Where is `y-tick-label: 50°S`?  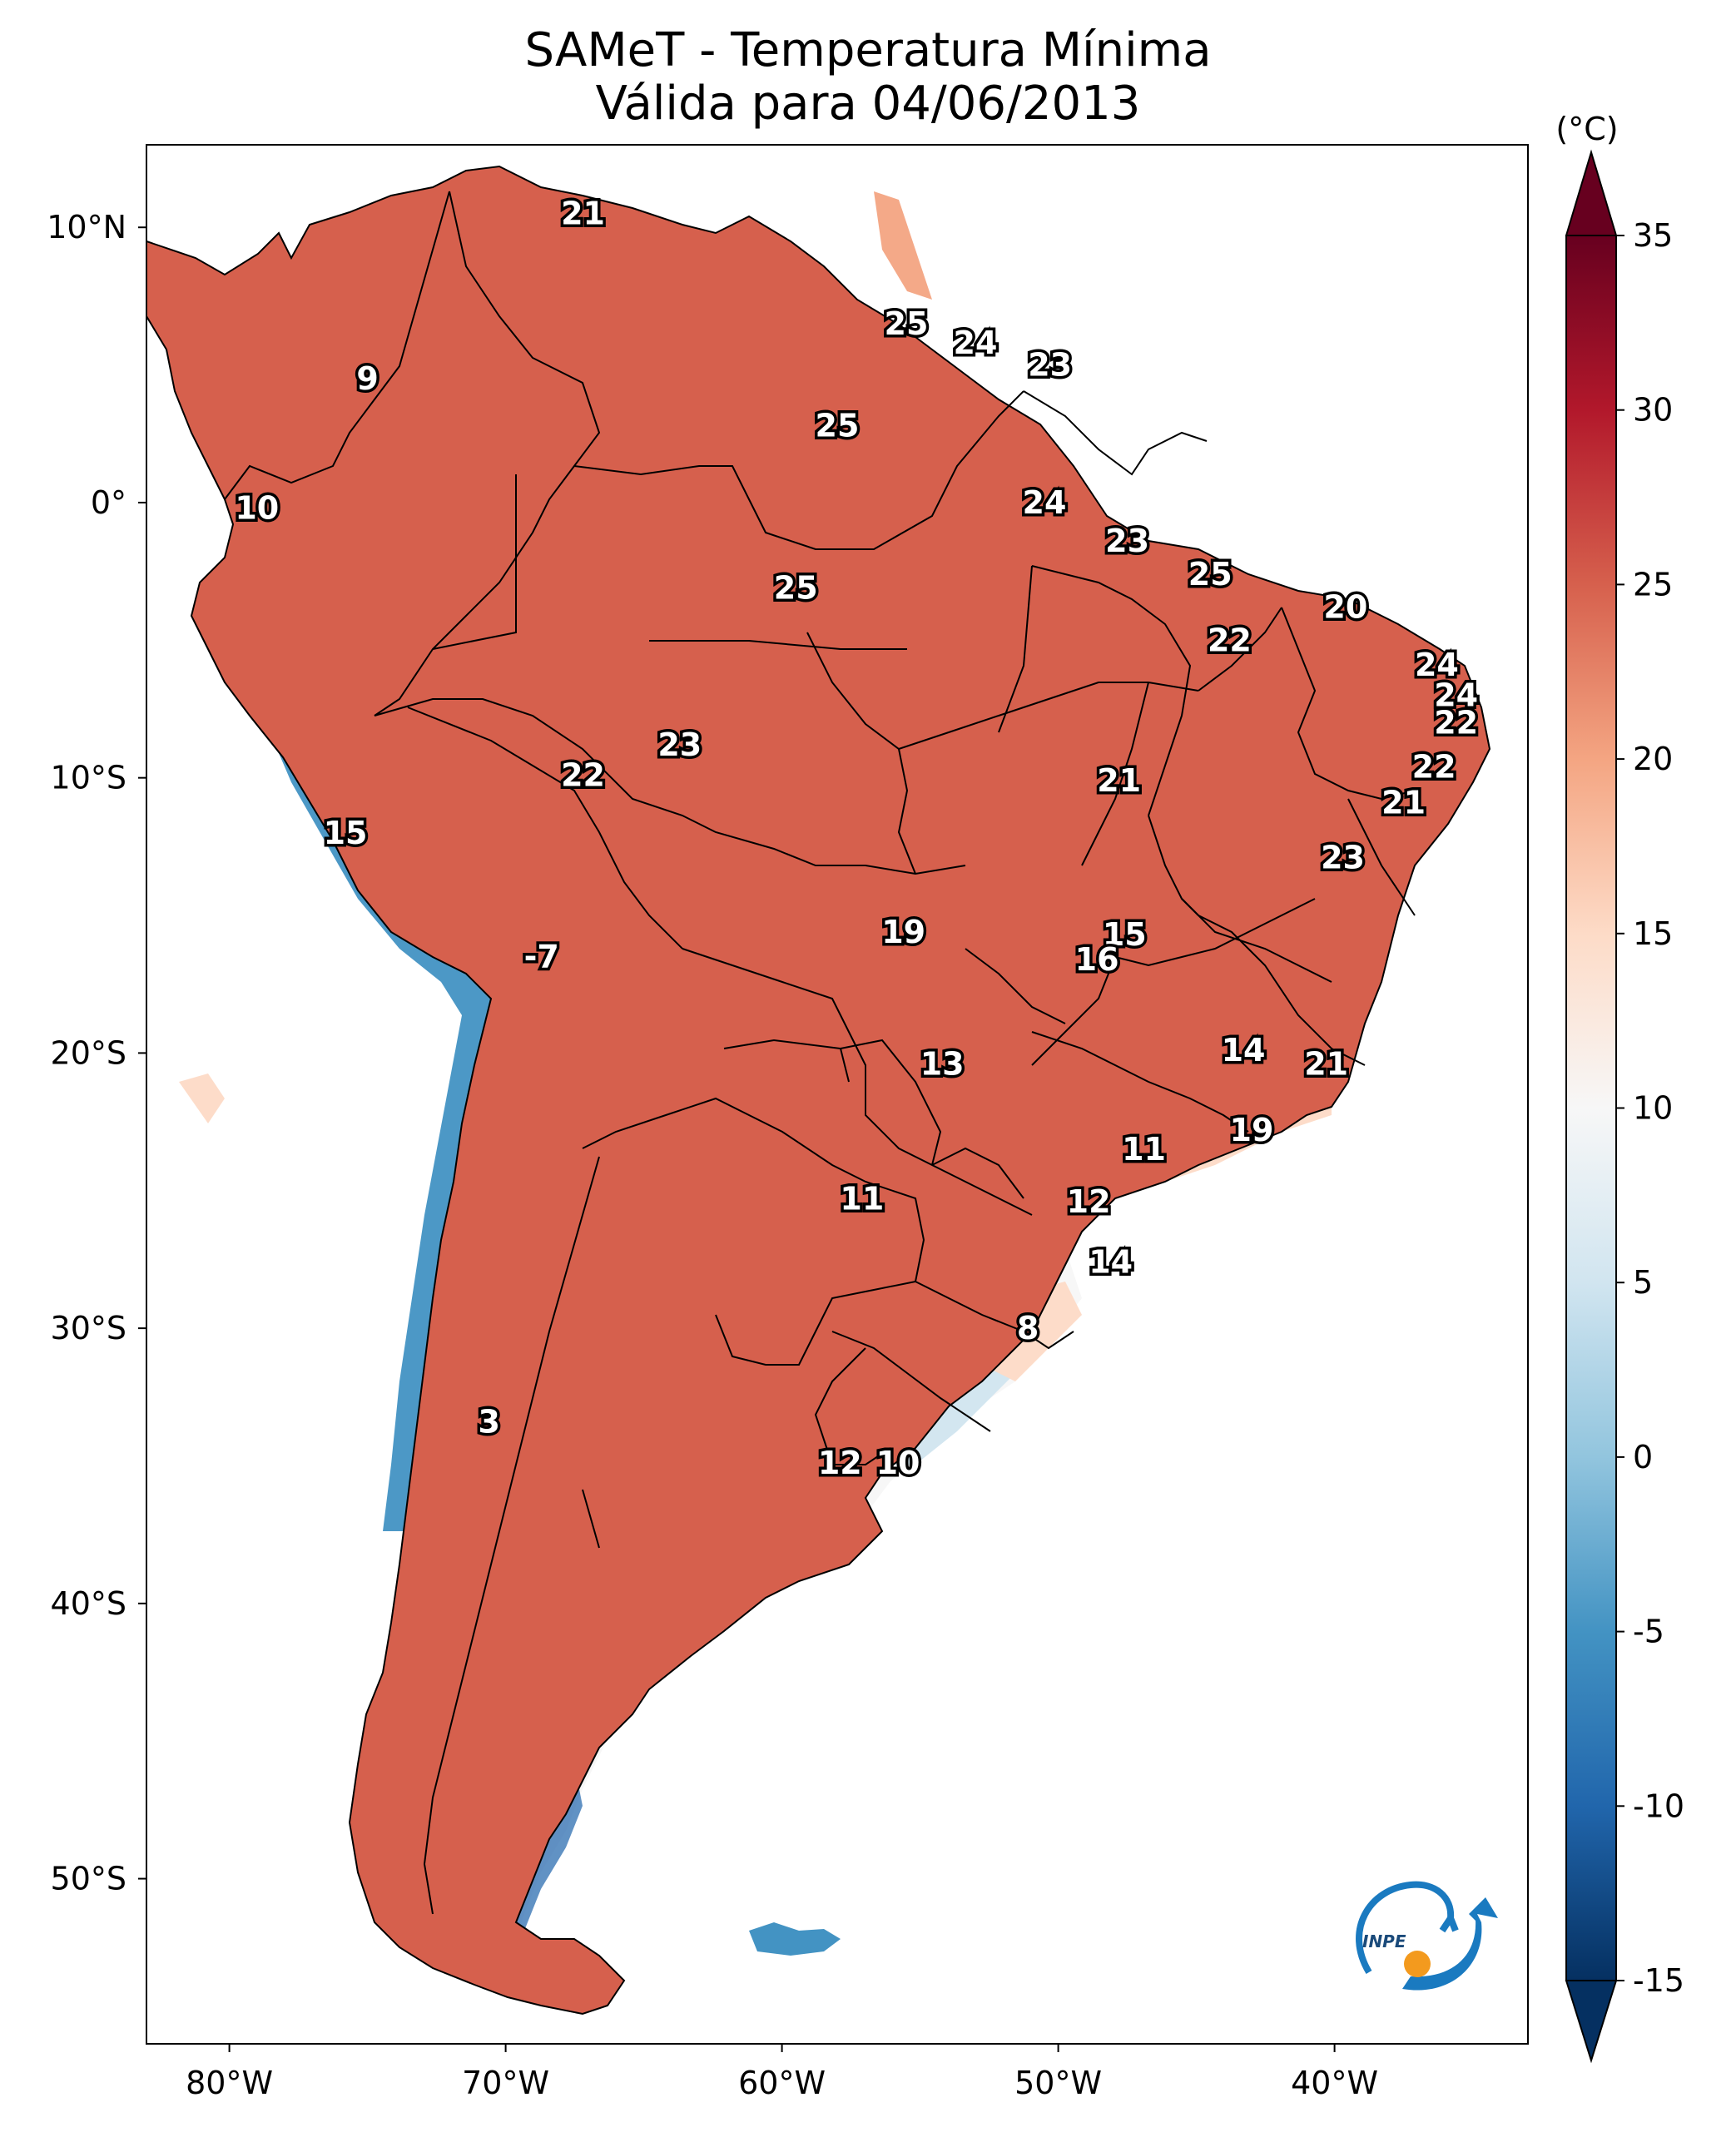 y-tick-label: 50°S is located at coordinates (88, 1879).